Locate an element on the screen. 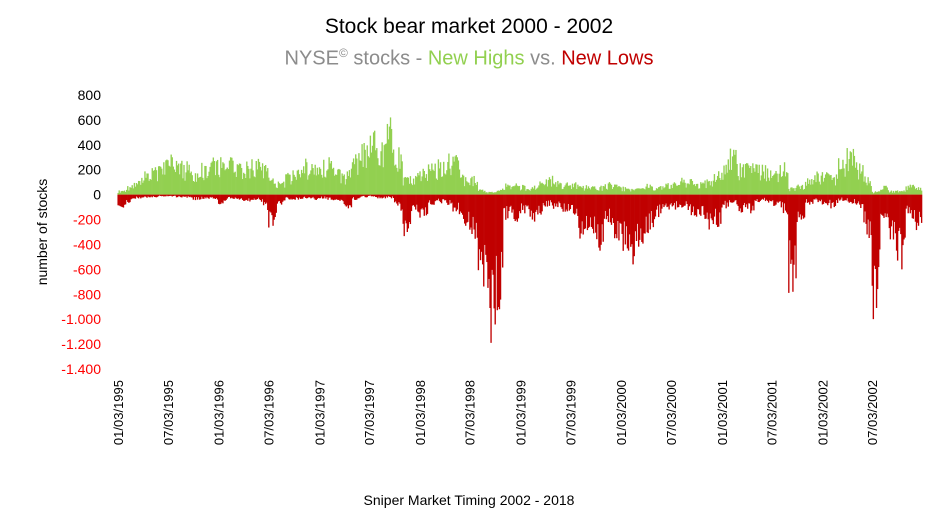 The width and height of the screenshot is (938, 527). y-tick-label: -1.200 is located at coordinates (81, 344).